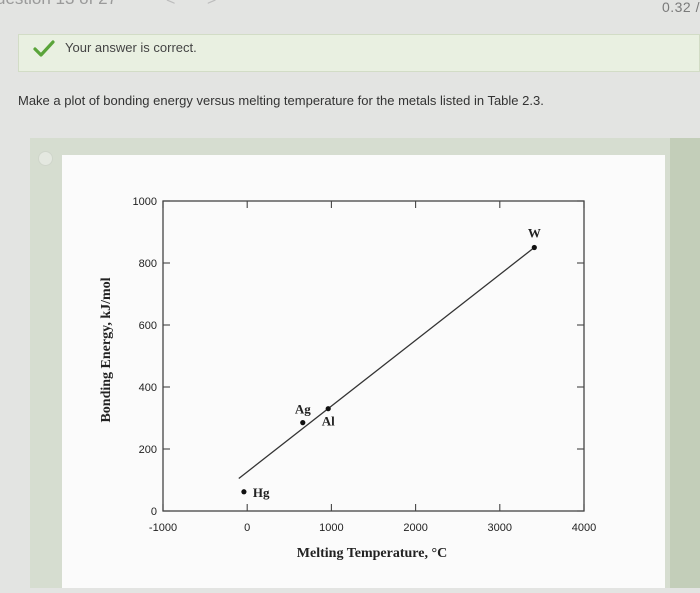 This screenshot has width=700, height=593. What do you see at coordinates (45, 158) in the screenshot?
I see `answer-select-radio` at bounding box center [45, 158].